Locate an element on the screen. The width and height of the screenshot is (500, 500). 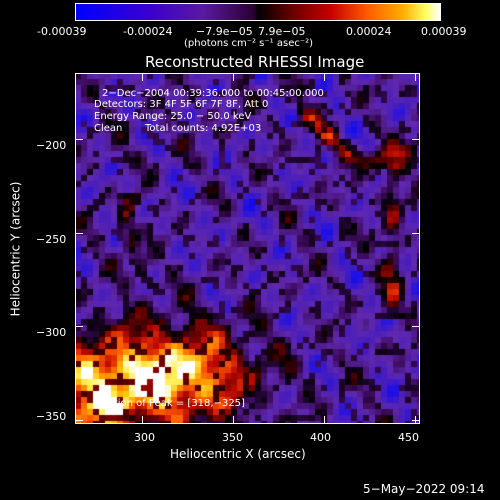
annotation-time-range: 2−Dec−2004 00:39:36.000 to 00:45:00.000 is located at coordinates (213, 93).